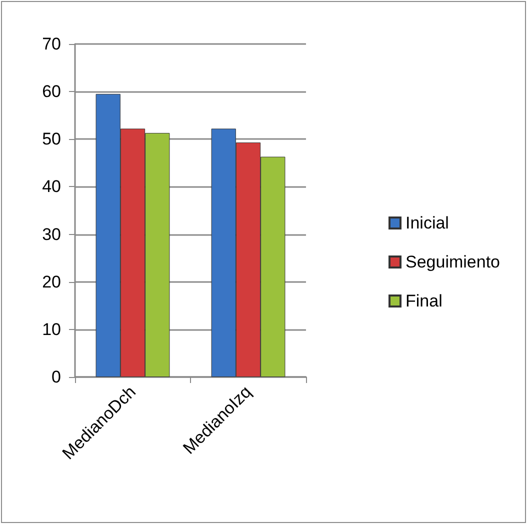 The height and width of the screenshot is (524, 527). I want to click on y-tick-label: 20, so click(51, 282).